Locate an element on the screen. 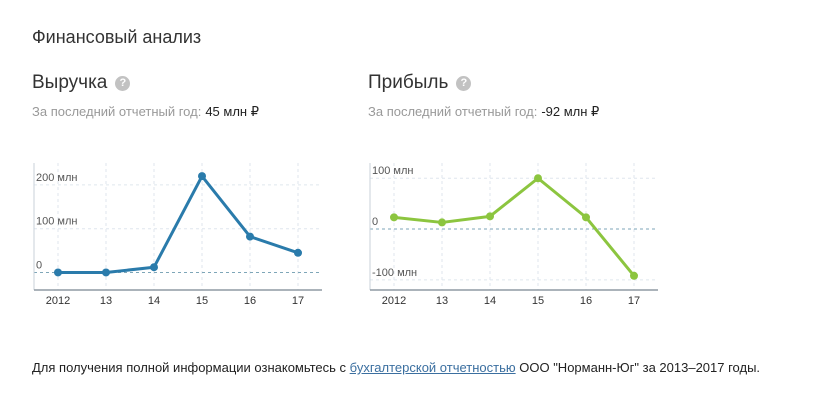  profit-subtitle: За последний отчетный год: -92 млн ₽ is located at coordinates (483, 112).